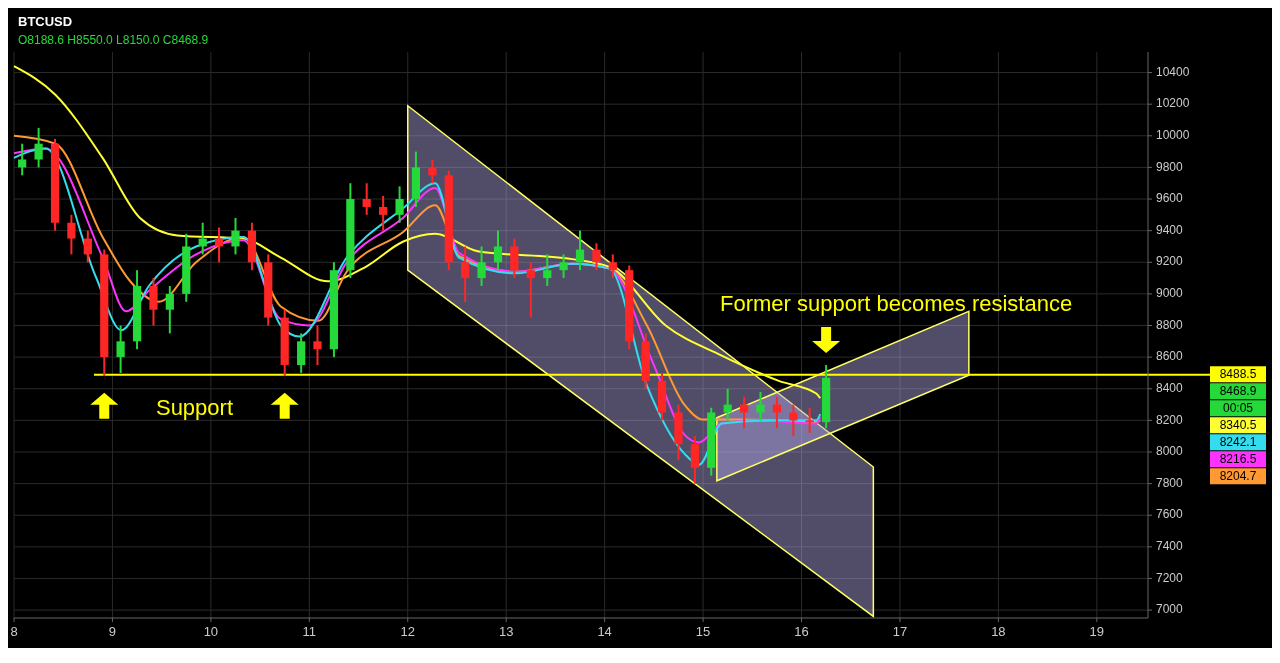  I want to click on y-tick-label: 9600, so click(1170, 198).